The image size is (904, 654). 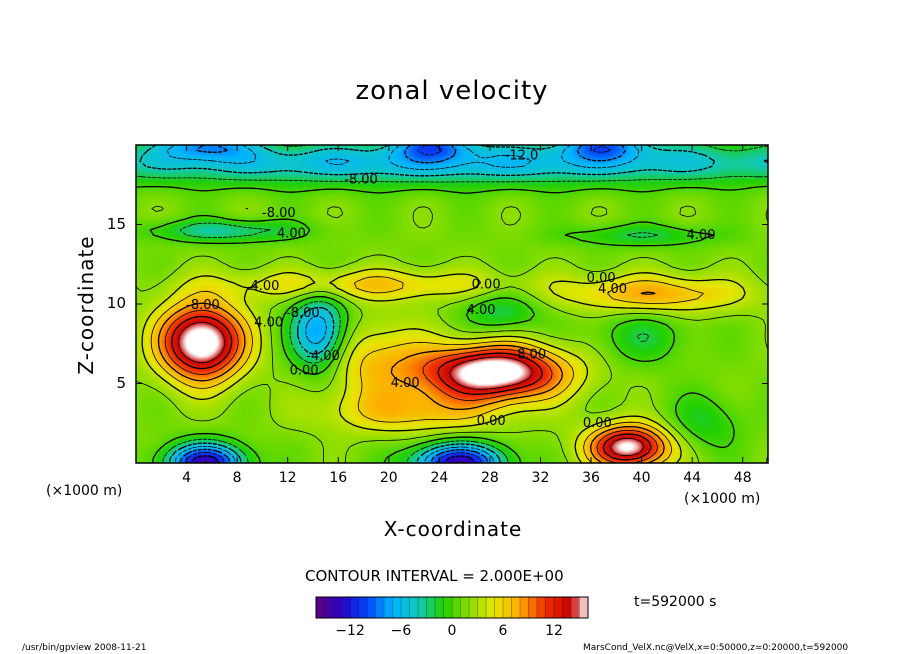 I want to click on x-tick-label: 24, so click(x=439, y=478).